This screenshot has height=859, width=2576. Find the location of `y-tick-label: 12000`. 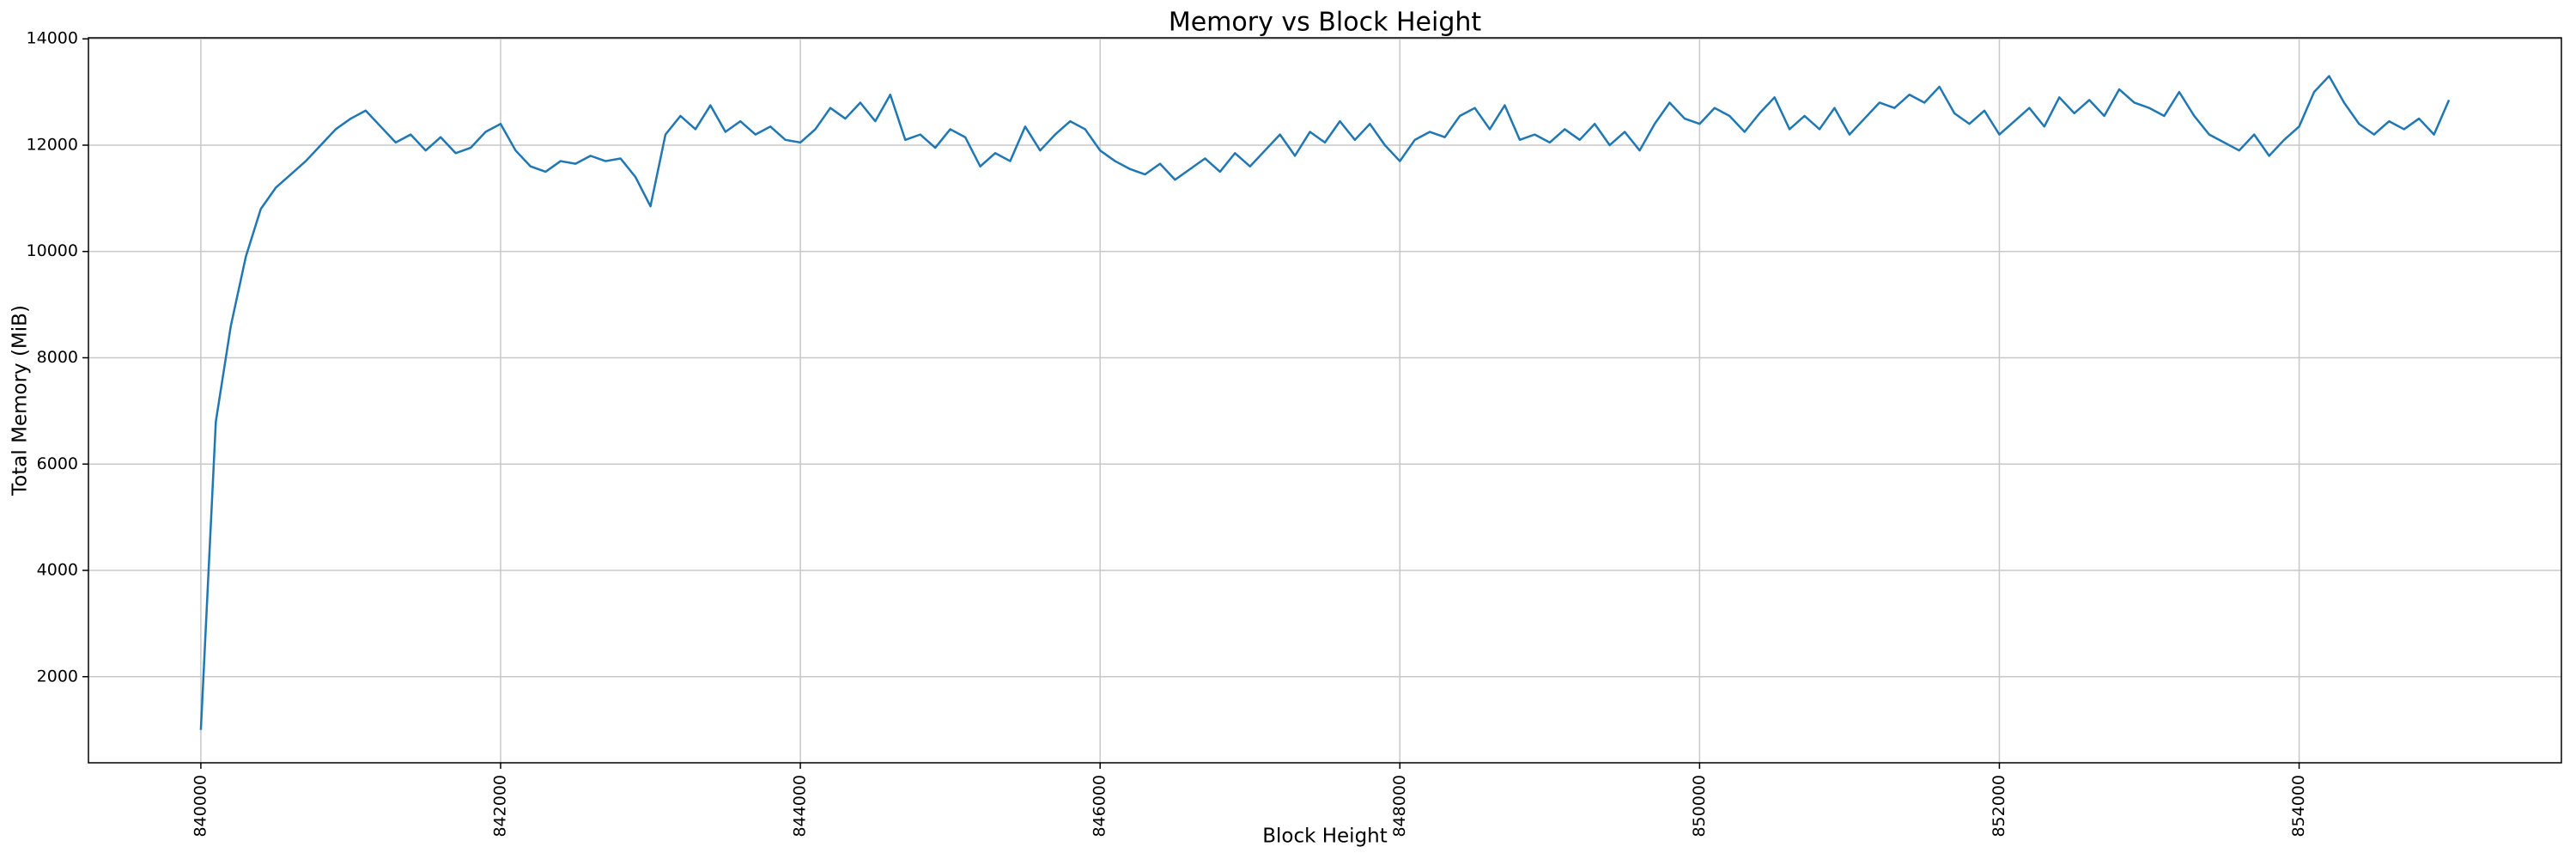

y-tick-label: 12000 is located at coordinates (52, 144).